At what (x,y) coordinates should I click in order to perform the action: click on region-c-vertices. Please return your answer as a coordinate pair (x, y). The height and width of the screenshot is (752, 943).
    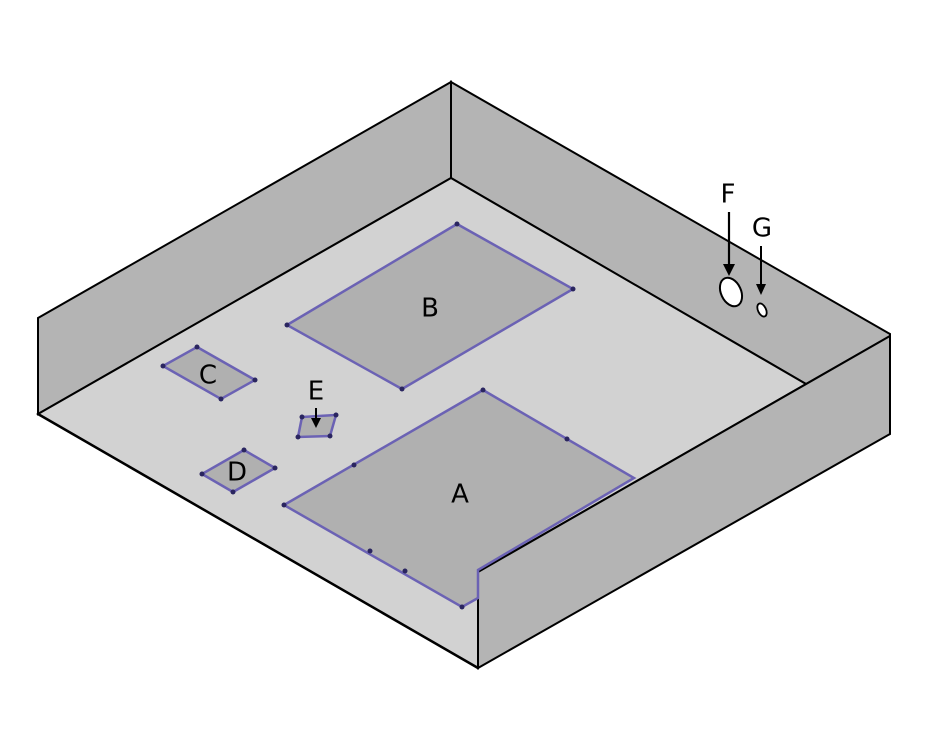
    Looking at the image, I should click on (209, 373).